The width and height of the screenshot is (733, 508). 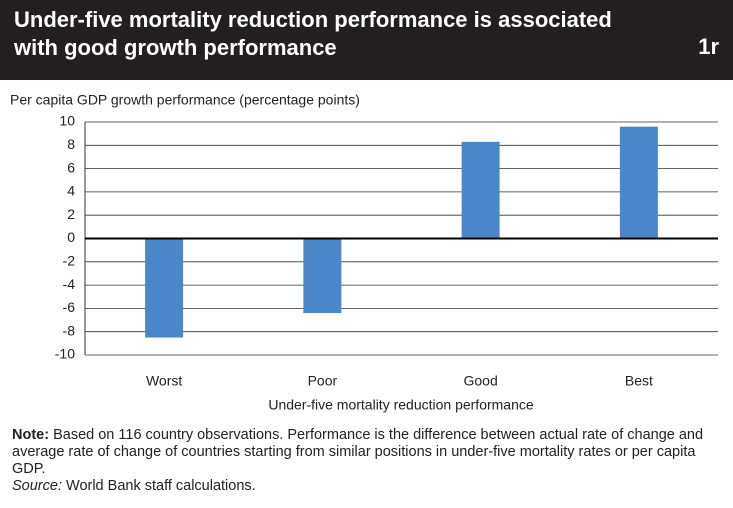 I want to click on y-tick-label: -8, so click(x=69, y=330).